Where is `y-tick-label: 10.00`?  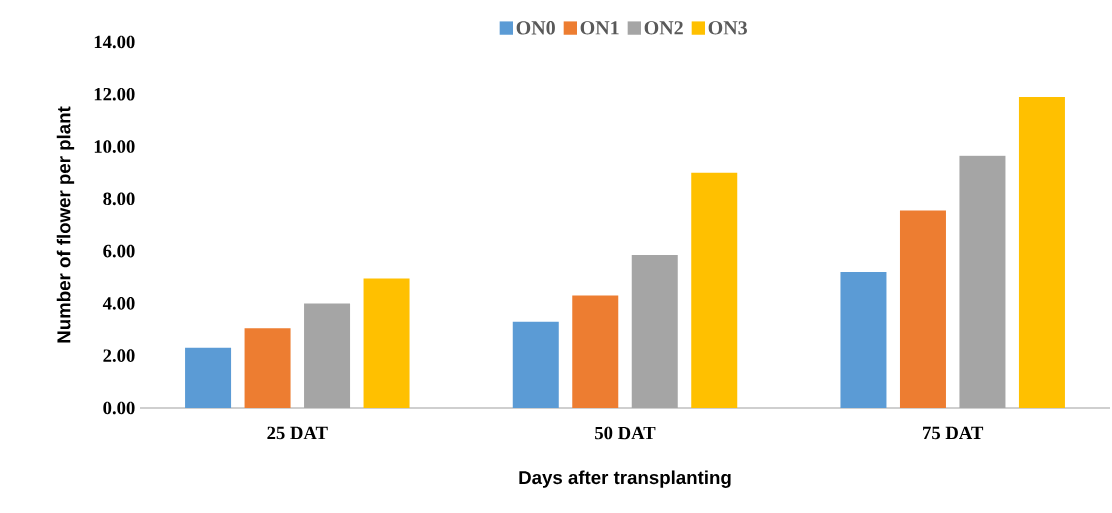 y-tick-label: 10.00 is located at coordinates (114, 146).